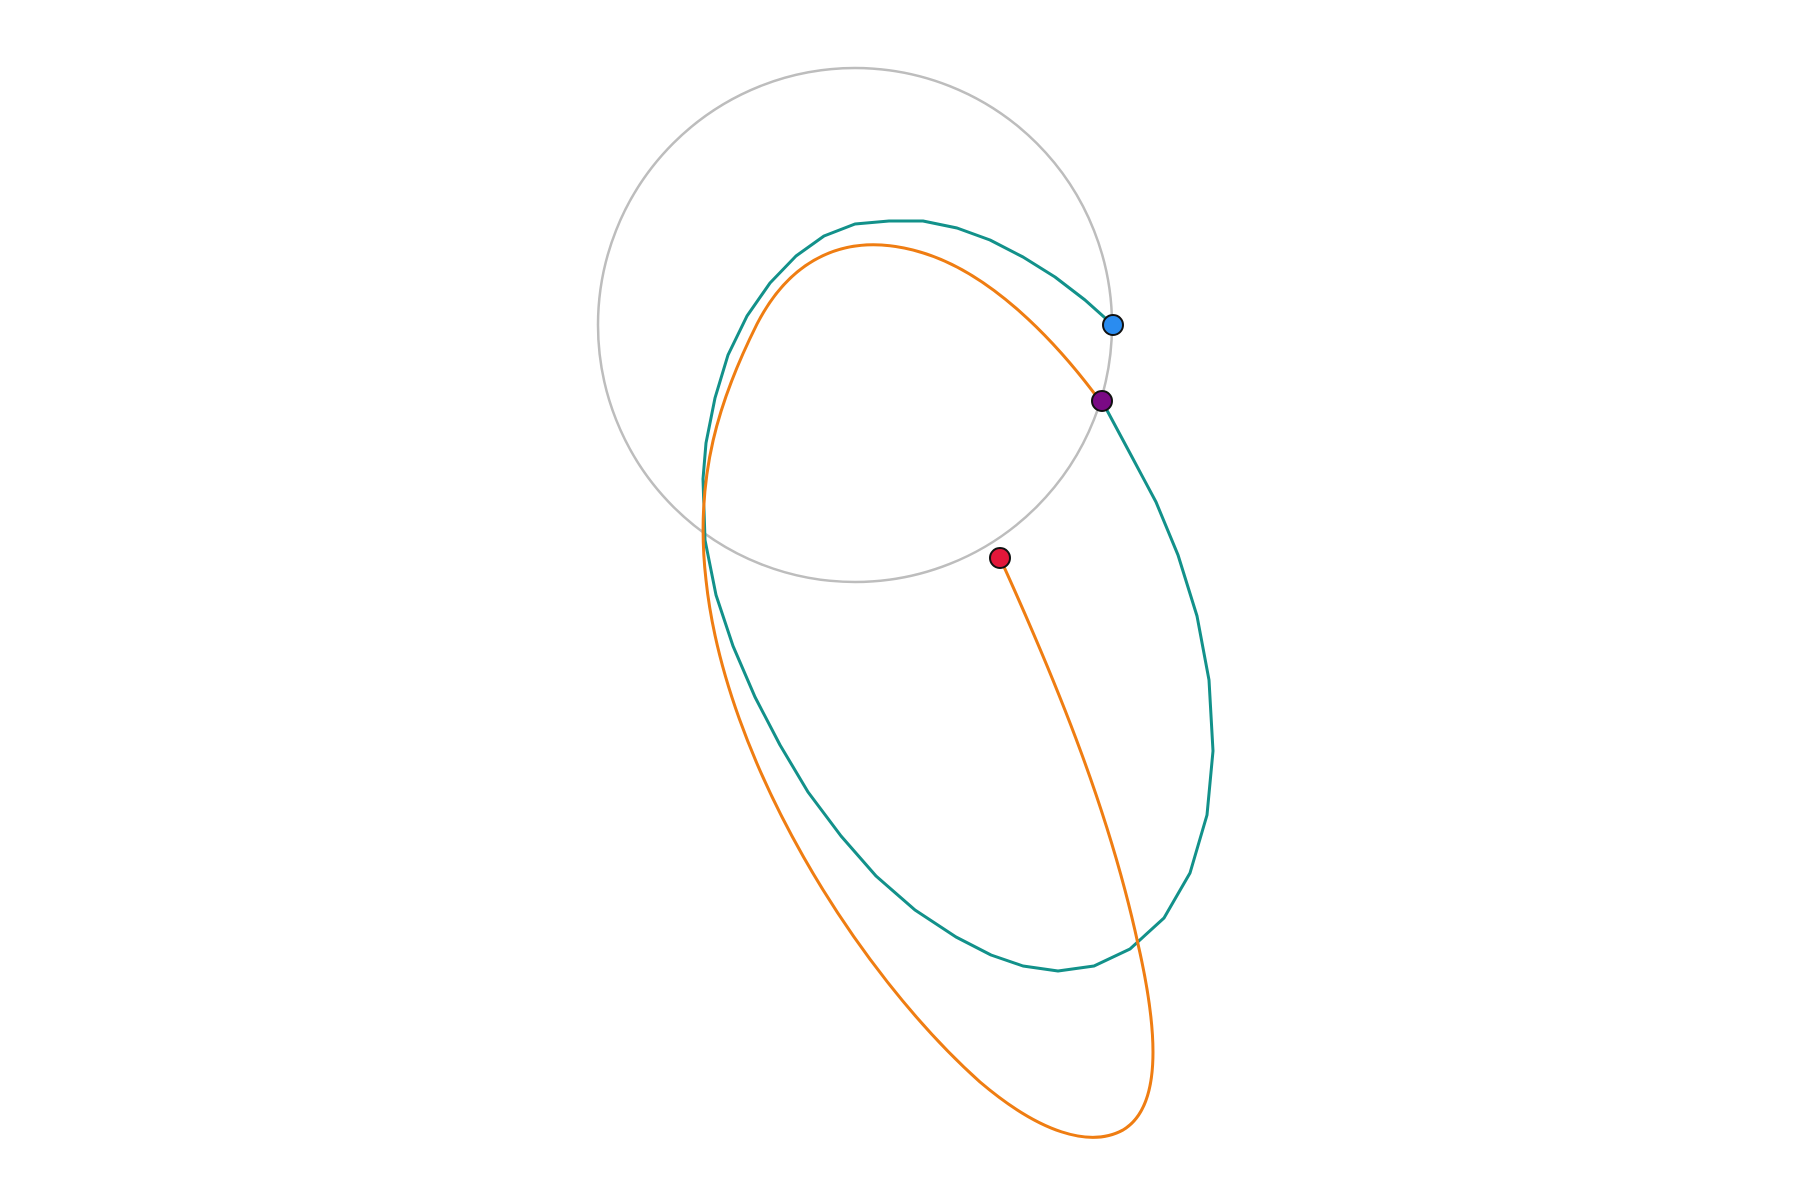 This screenshot has width=1800, height=1200. I want to click on blue-point, so click(1113, 325).